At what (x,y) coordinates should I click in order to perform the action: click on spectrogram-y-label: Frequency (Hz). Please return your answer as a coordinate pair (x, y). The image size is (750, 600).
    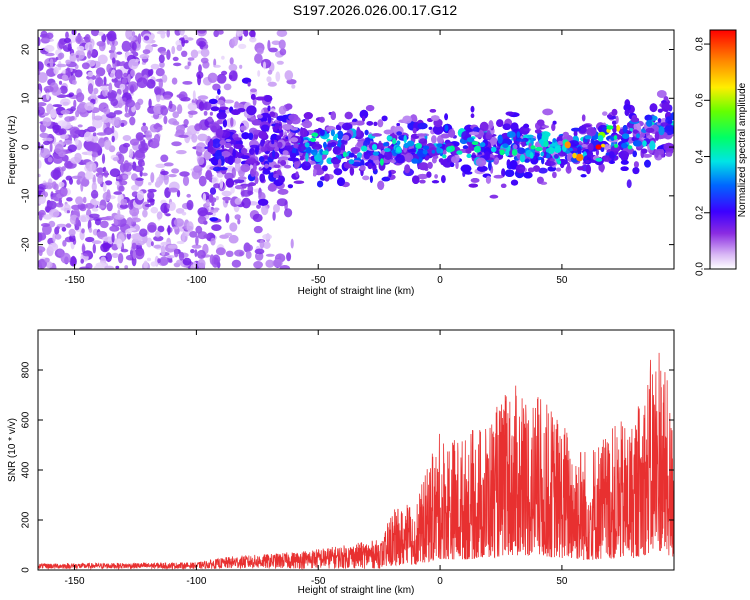
    Looking at the image, I should click on (12, 150).